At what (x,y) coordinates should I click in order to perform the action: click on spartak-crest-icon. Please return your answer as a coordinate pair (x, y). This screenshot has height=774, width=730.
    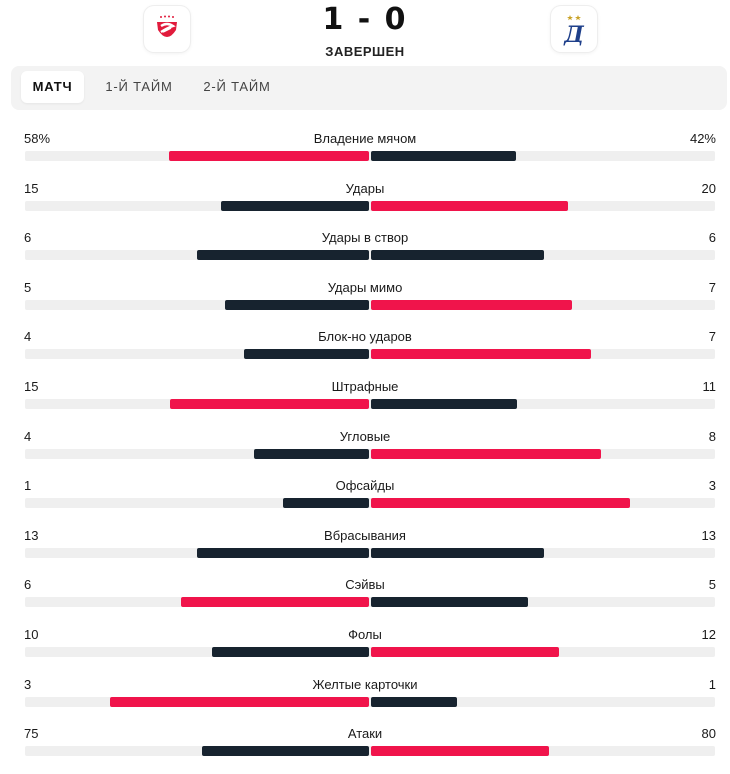
    Looking at the image, I should click on (167, 26).